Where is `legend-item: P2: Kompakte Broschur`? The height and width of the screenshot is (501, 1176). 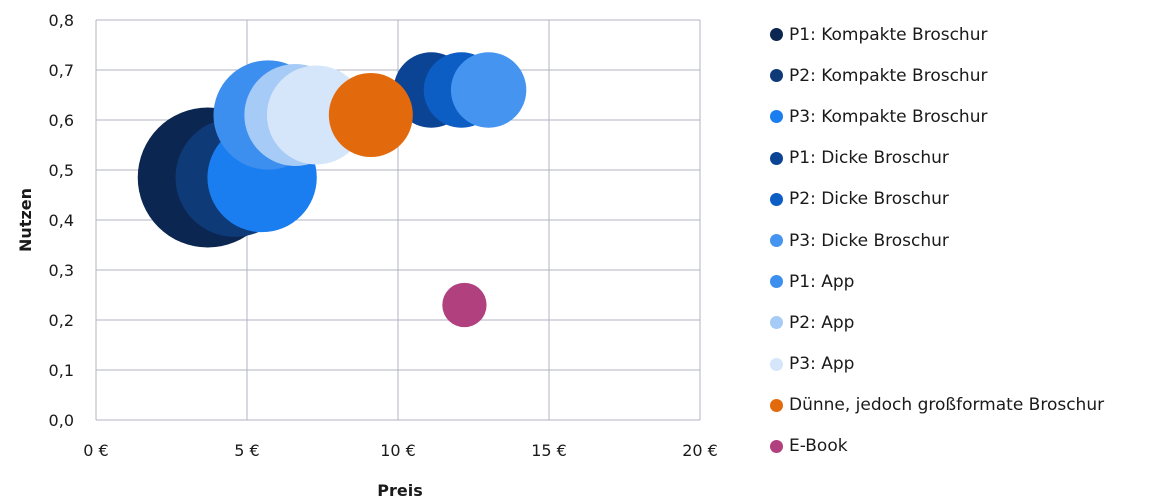
legend-item: P2: Kompakte Broschur is located at coordinates (970, 75).